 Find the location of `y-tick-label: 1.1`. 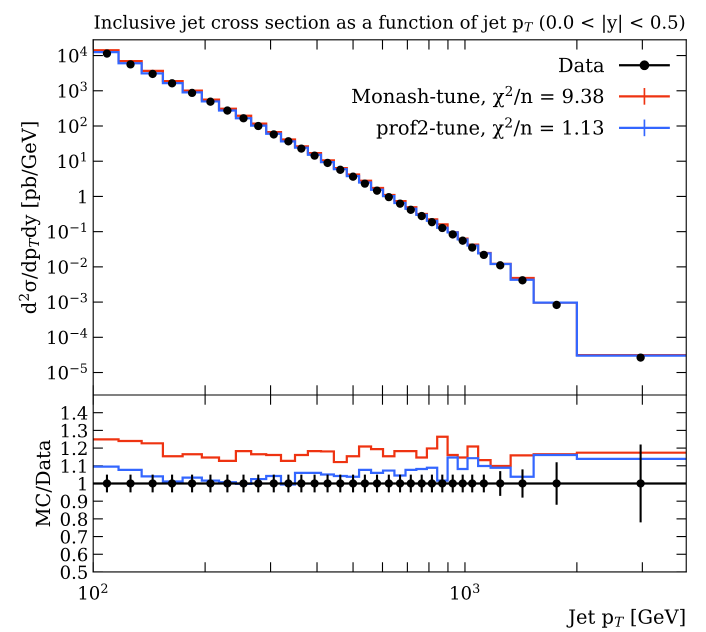

y-tick-label: 1.1 is located at coordinates (74, 466).